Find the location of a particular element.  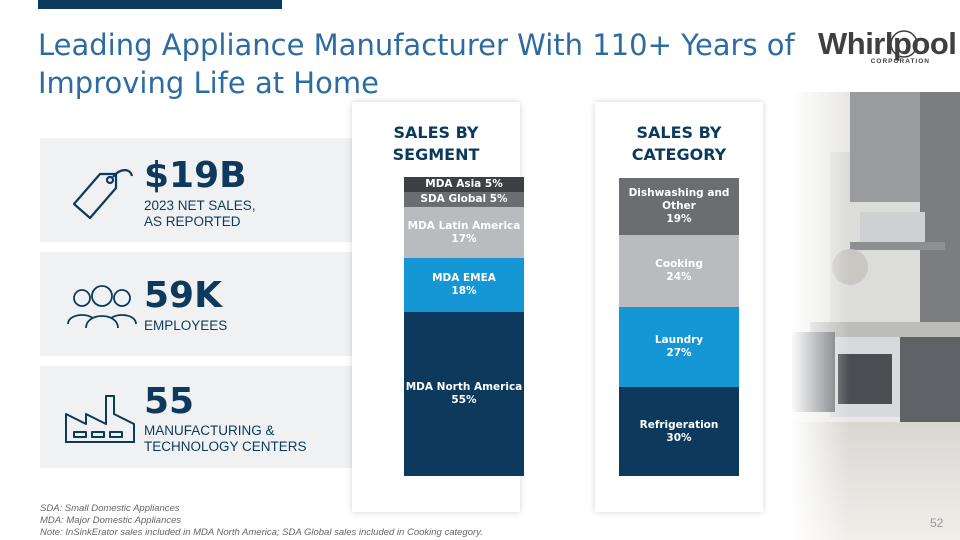

data-label: Cooking 24% is located at coordinates (679, 270).